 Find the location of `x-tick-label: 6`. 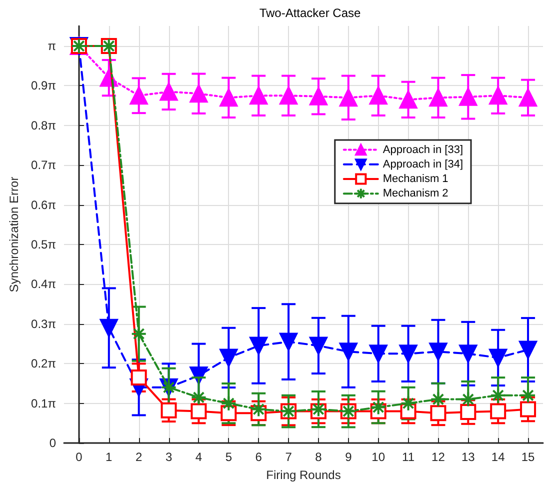

x-tick-label: 6 is located at coordinates (258, 457).